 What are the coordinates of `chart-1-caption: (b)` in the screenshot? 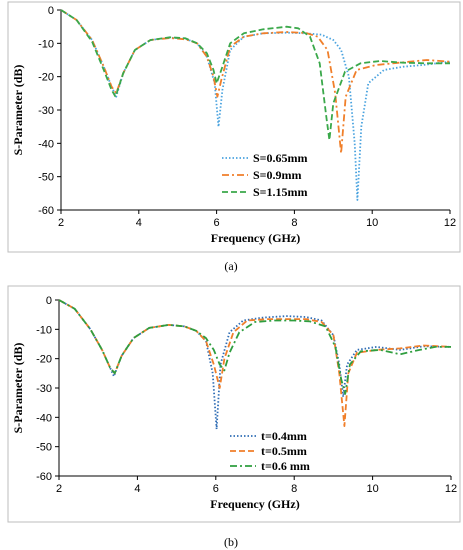 It's located at (231, 542).